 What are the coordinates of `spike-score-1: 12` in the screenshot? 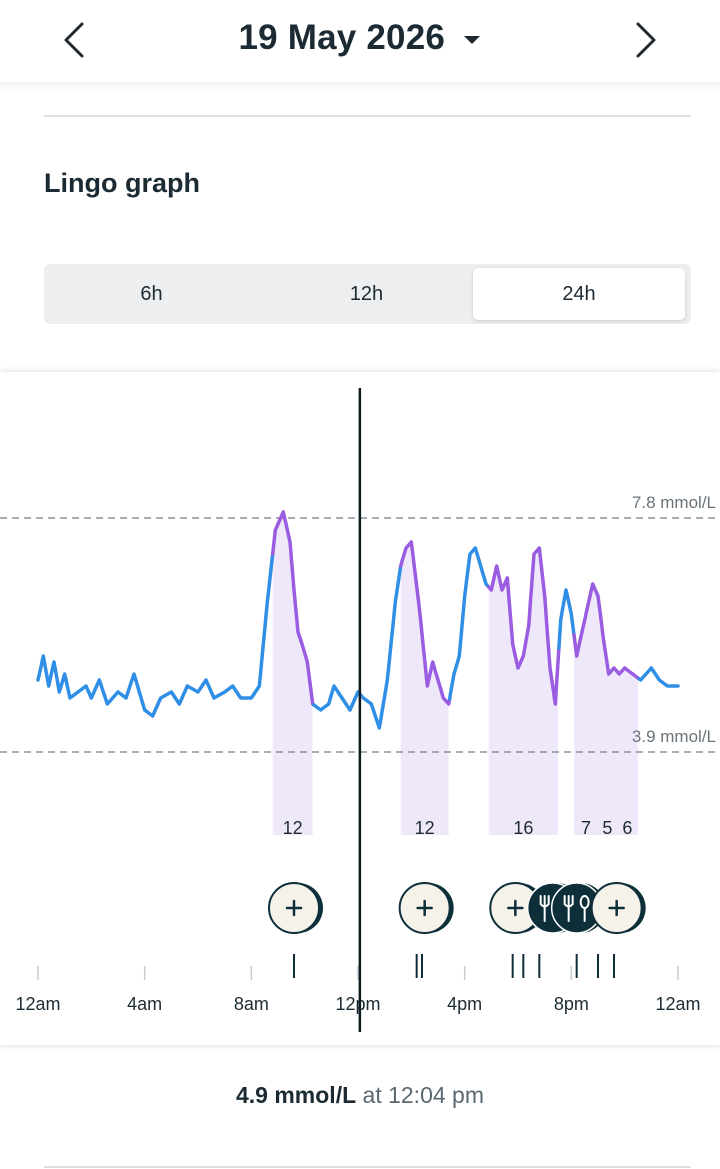 It's located at (293, 828).